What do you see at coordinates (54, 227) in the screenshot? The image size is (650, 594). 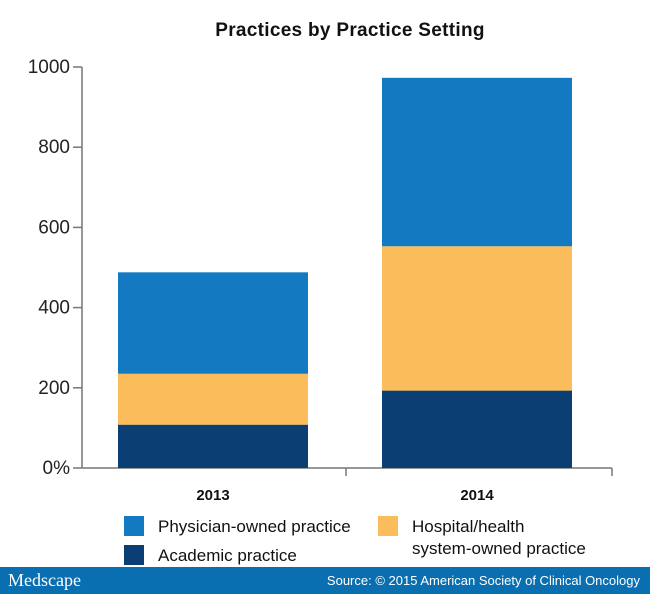 I see `y-tick-label: 600` at bounding box center [54, 227].